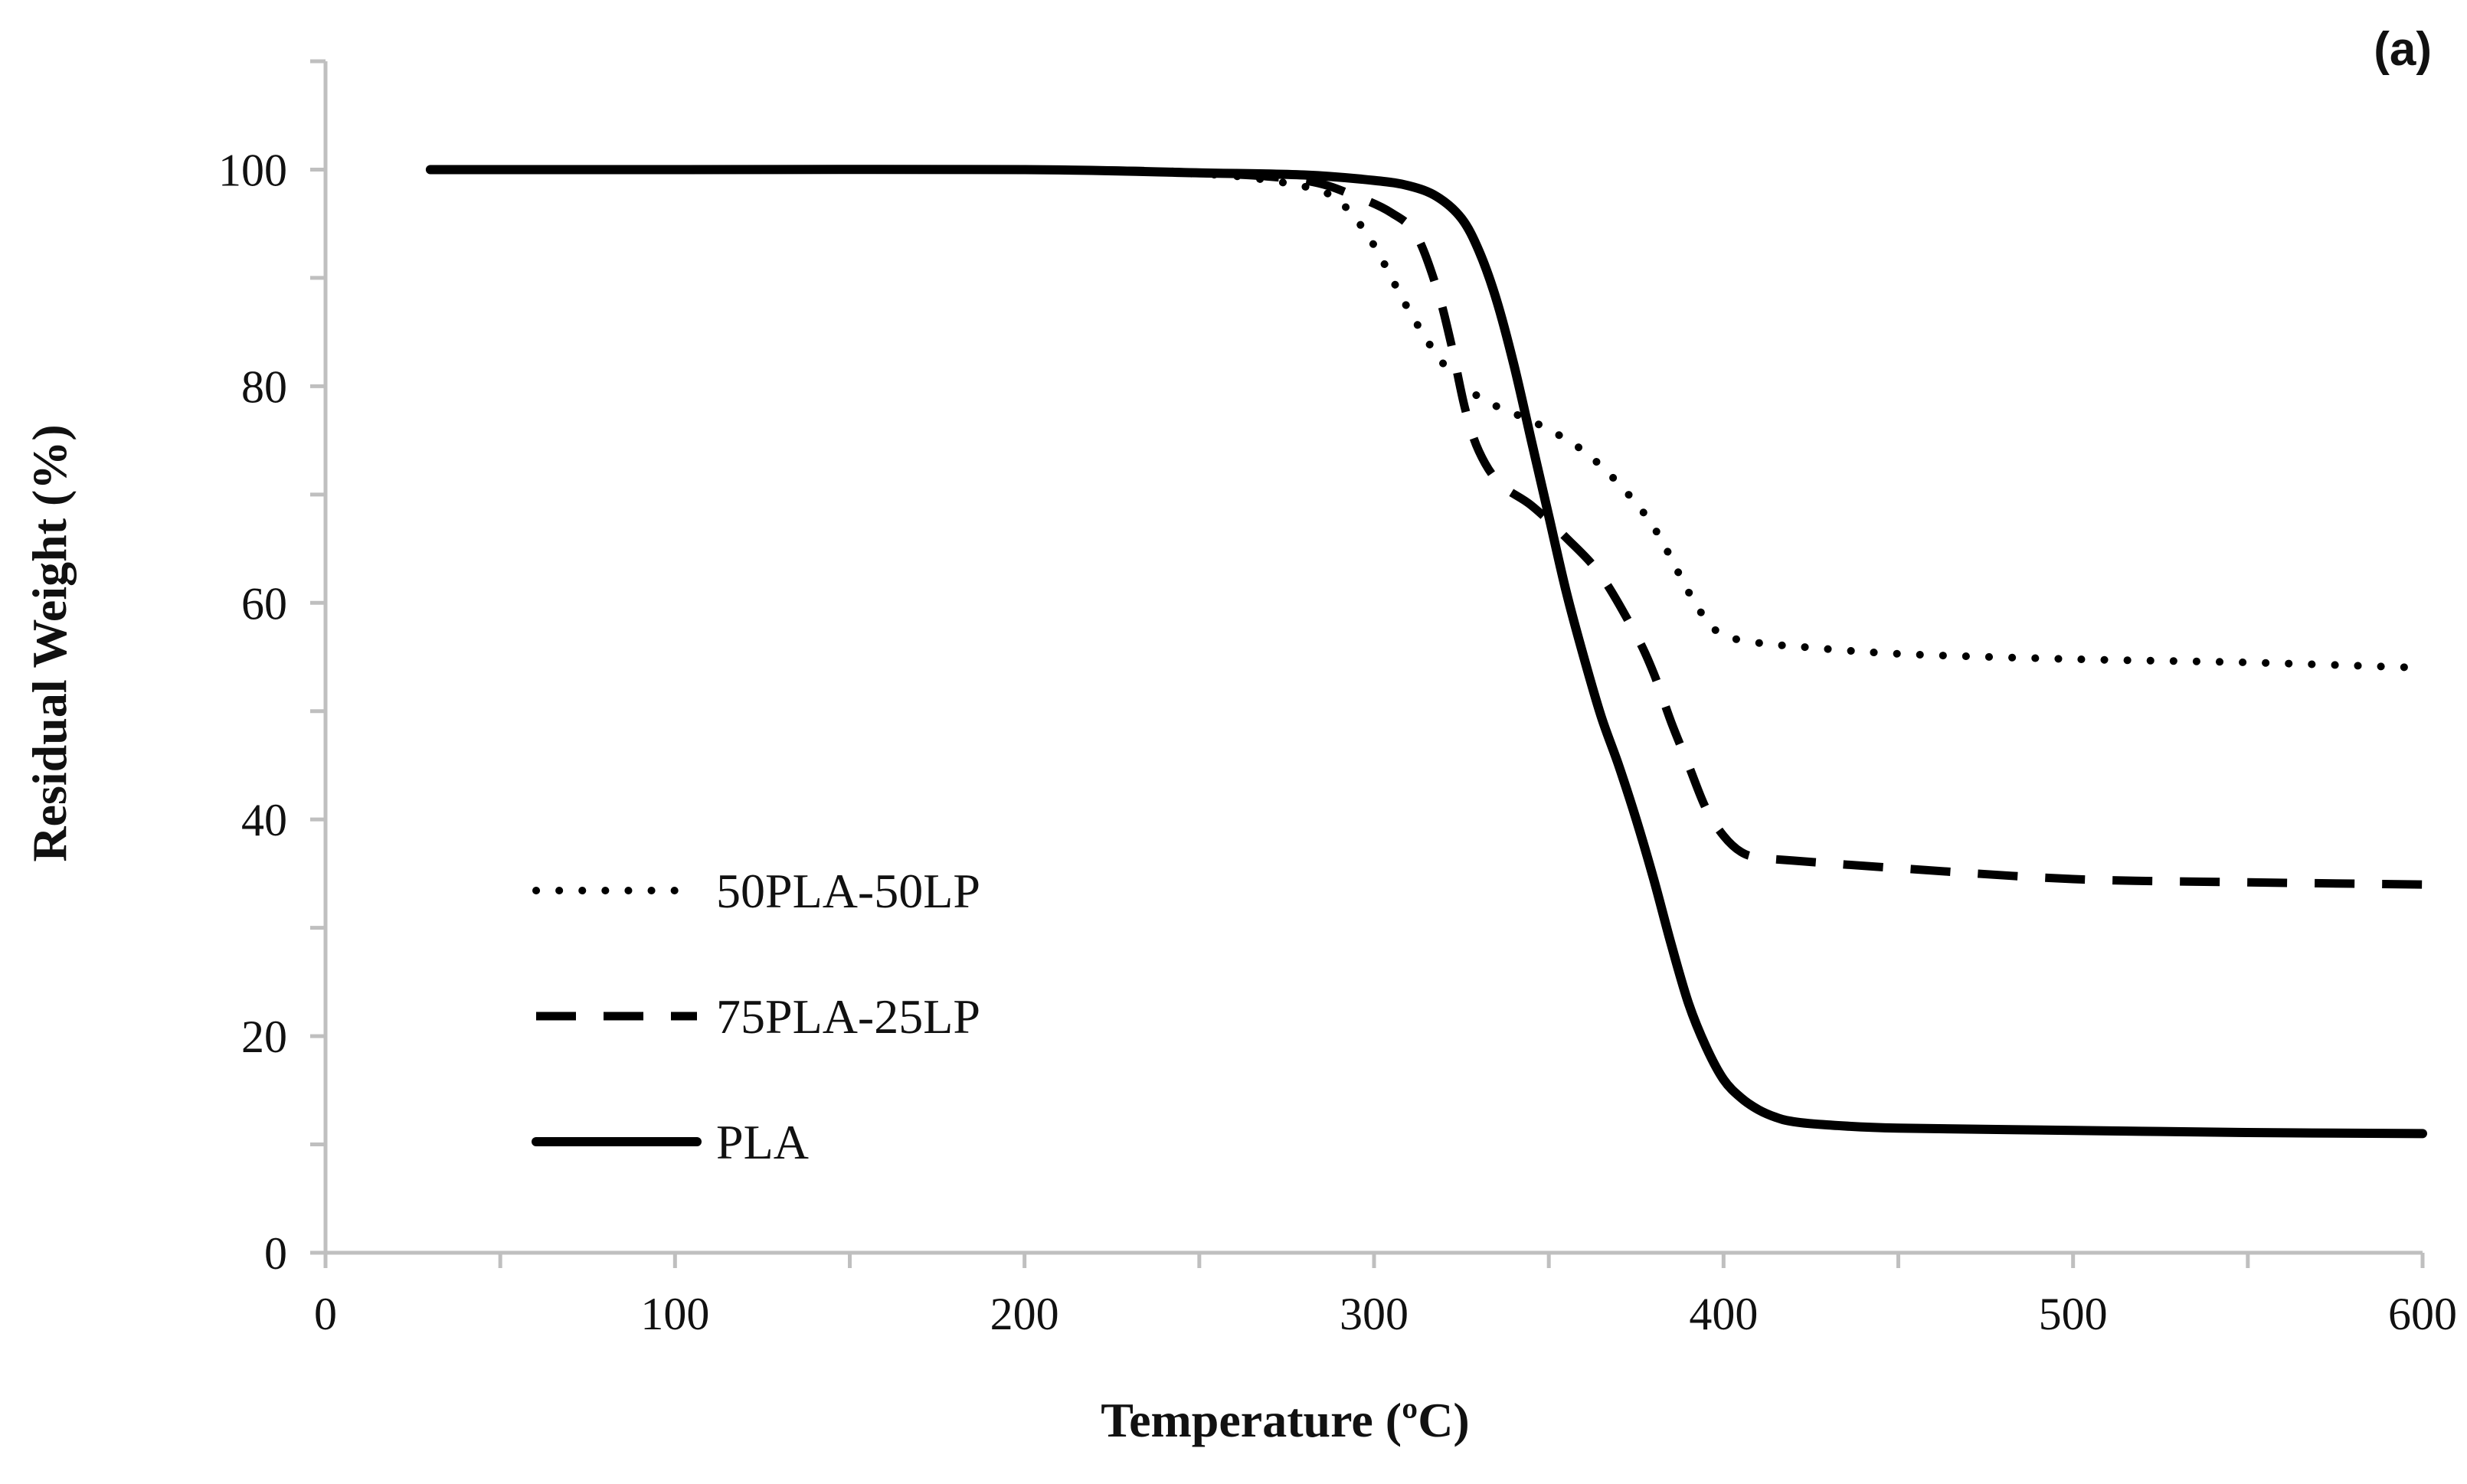  What do you see at coordinates (674, 1314) in the screenshot?
I see `x-tick-label: 100` at bounding box center [674, 1314].